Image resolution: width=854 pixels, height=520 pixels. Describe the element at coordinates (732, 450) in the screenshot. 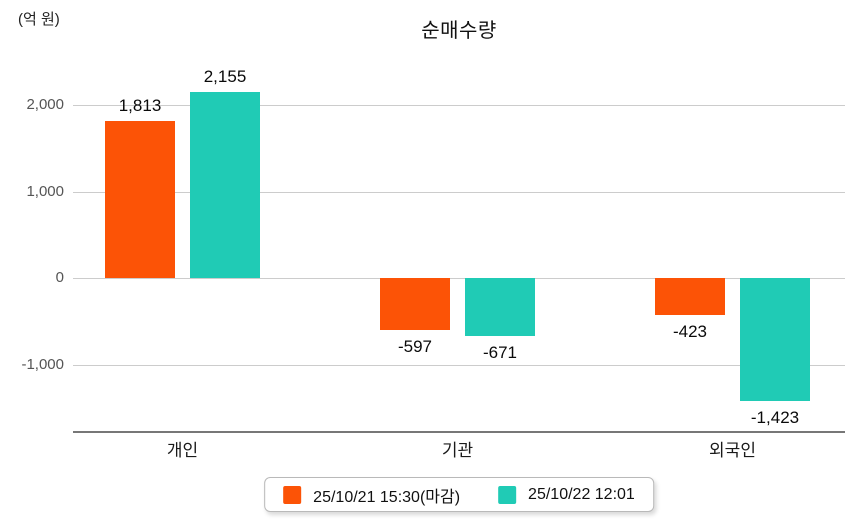

I see `category-label-외국인: 외국인` at that location.